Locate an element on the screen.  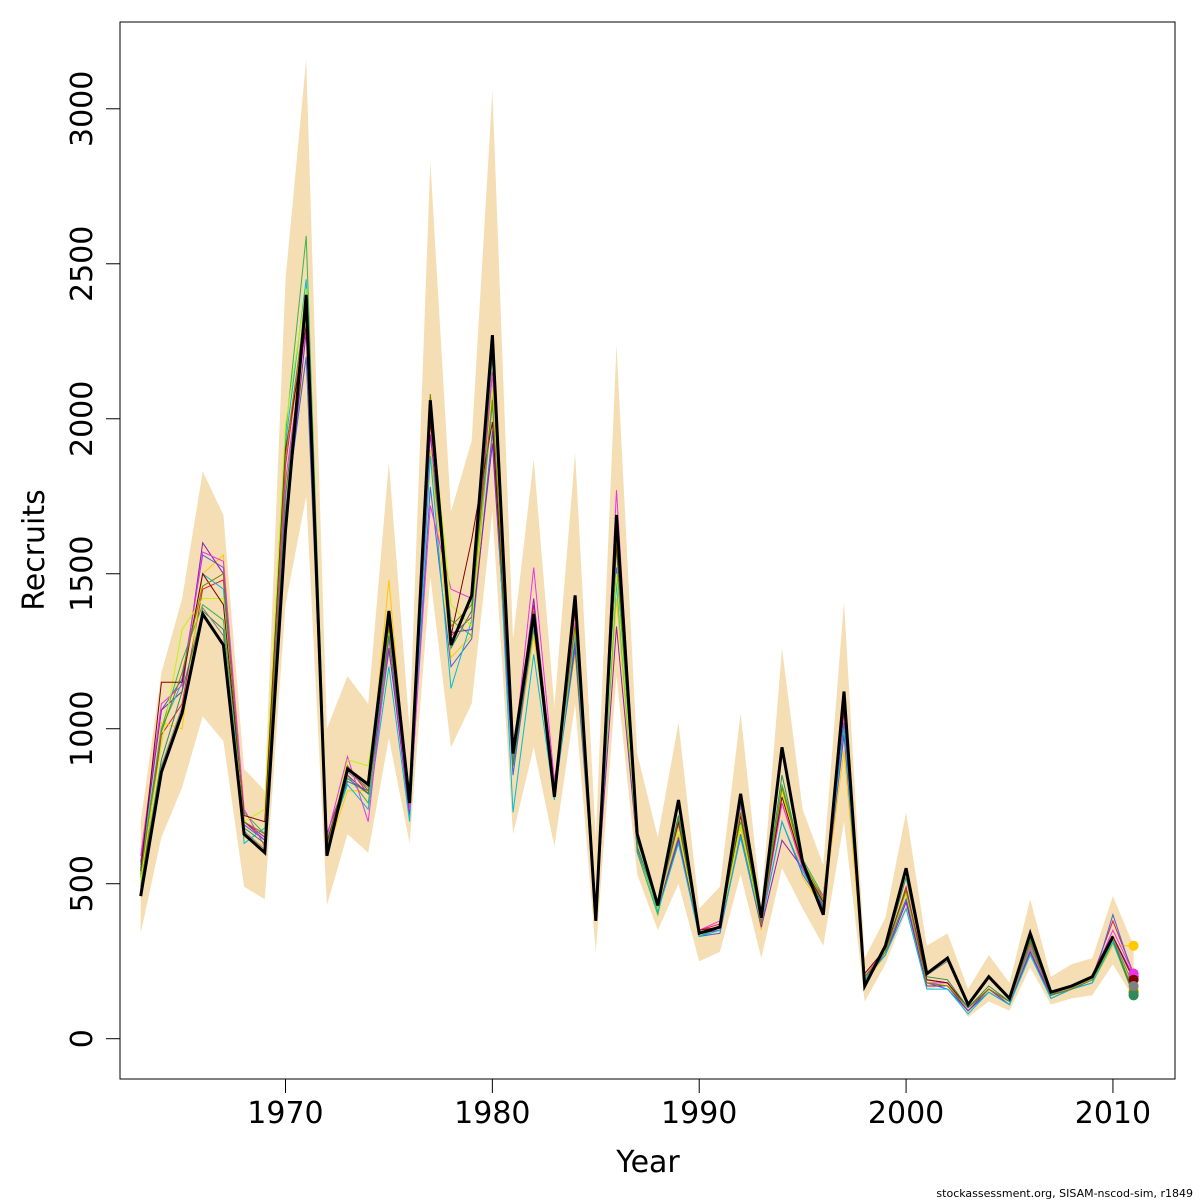
y-tick-label-1000: 1000 is located at coordinates (82, 729).